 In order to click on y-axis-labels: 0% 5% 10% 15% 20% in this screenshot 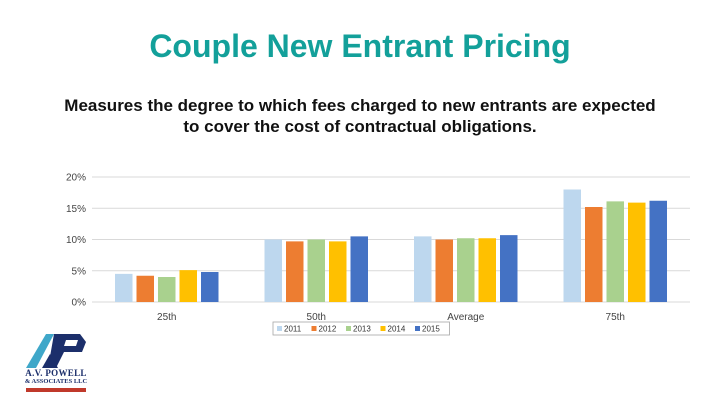, I will do `click(76, 241)`.